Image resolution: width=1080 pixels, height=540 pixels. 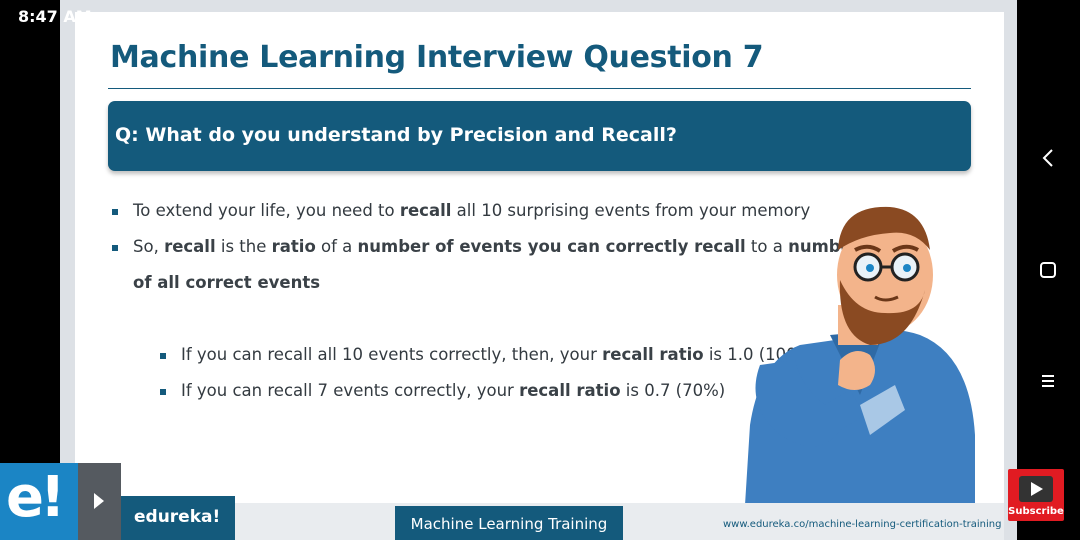 What do you see at coordinates (860, 355) in the screenshot?
I see `thinking-man-illustration` at bounding box center [860, 355].